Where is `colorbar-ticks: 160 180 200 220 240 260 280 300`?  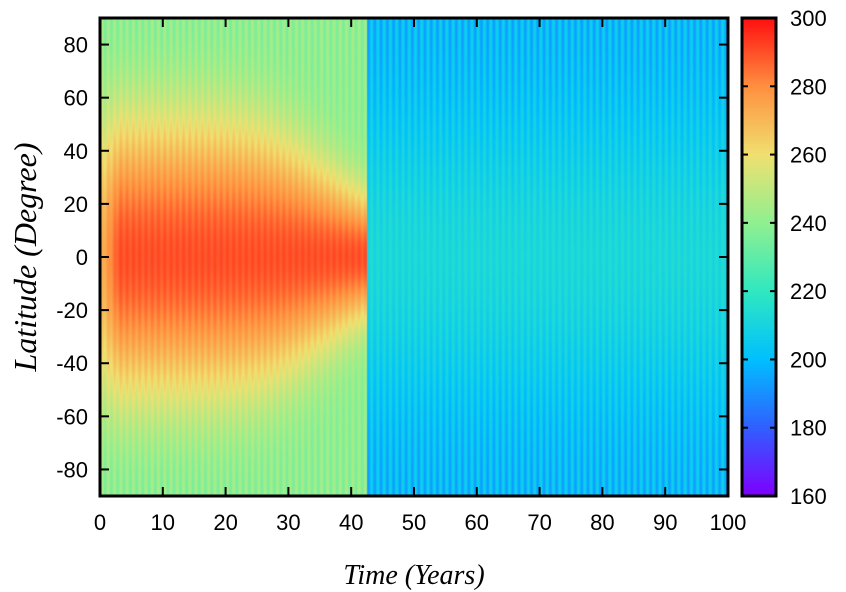 colorbar-ticks: 160 180 200 220 240 260 280 300 is located at coordinates (784, 257).